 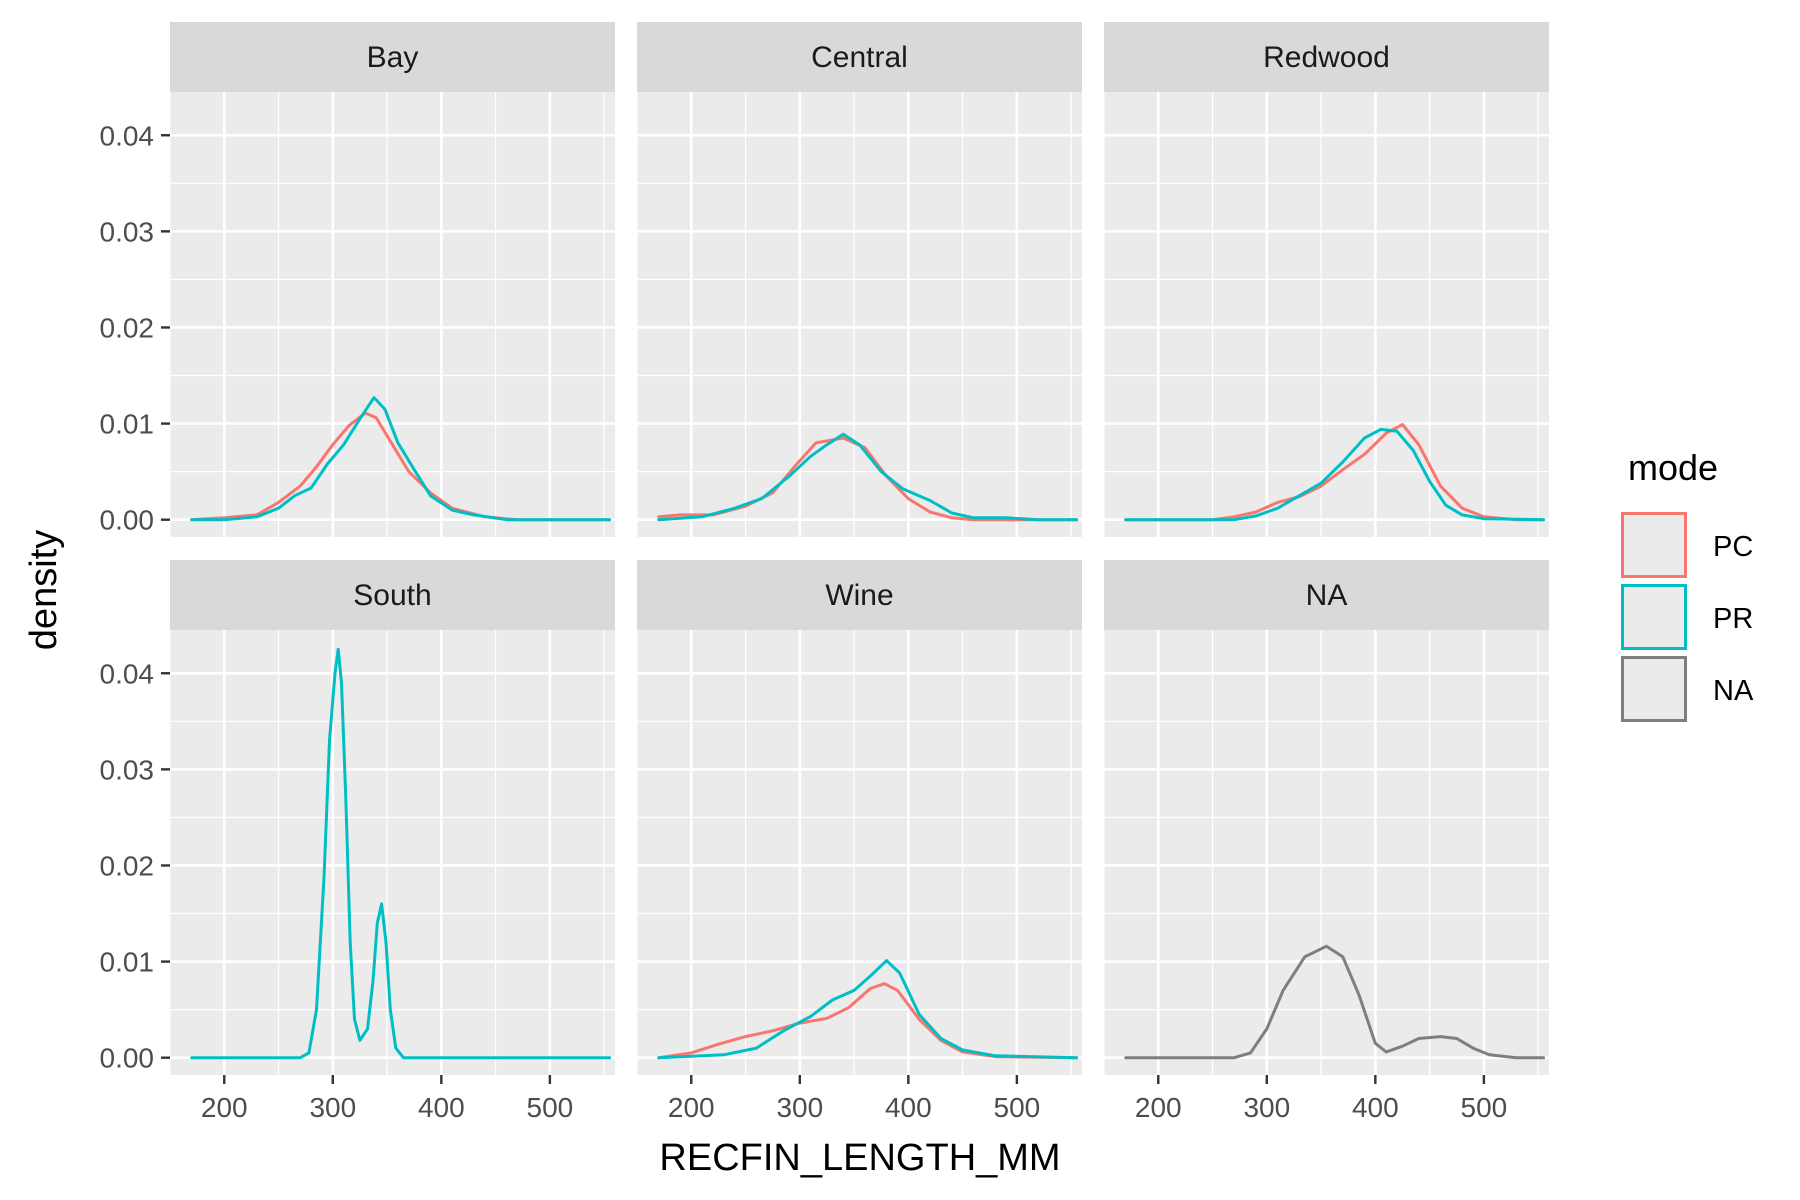 I want to click on facet-panel-bay: Bay, so click(x=392, y=279).